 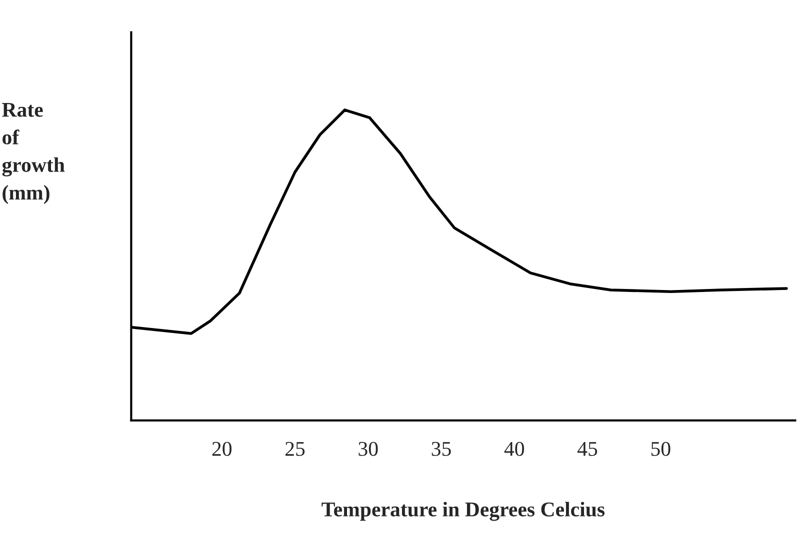 I want to click on x-tick-label: 35, so click(x=441, y=449).